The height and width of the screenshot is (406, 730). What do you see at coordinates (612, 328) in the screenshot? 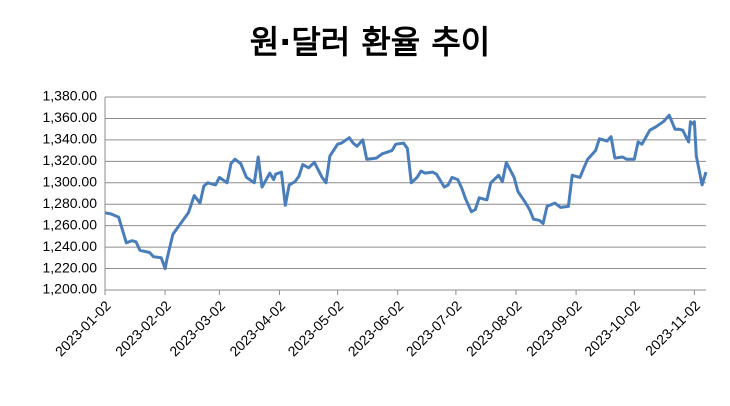
I see `x-tick-label: 2023-10-02` at bounding box center [612, 328].